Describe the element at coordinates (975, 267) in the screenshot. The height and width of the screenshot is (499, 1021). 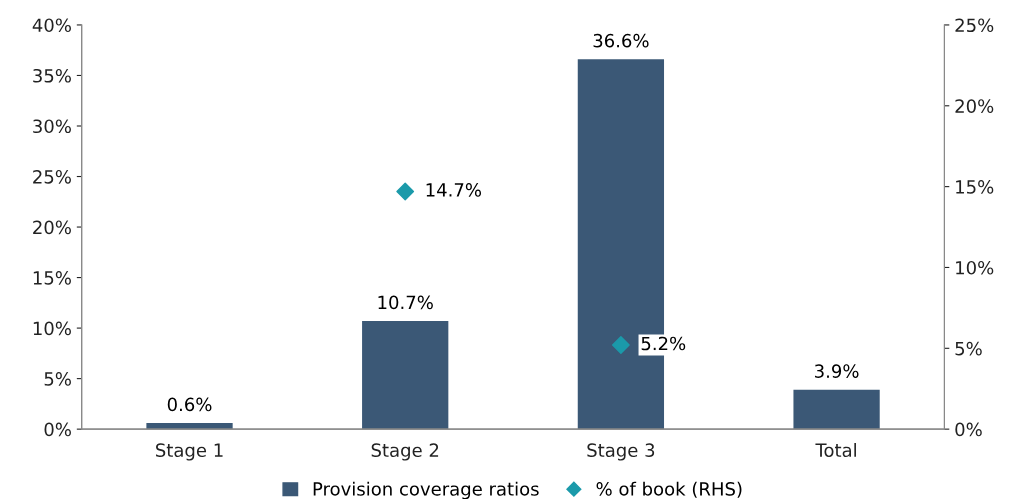
I see `y2-tick-label: 10%` at that location.